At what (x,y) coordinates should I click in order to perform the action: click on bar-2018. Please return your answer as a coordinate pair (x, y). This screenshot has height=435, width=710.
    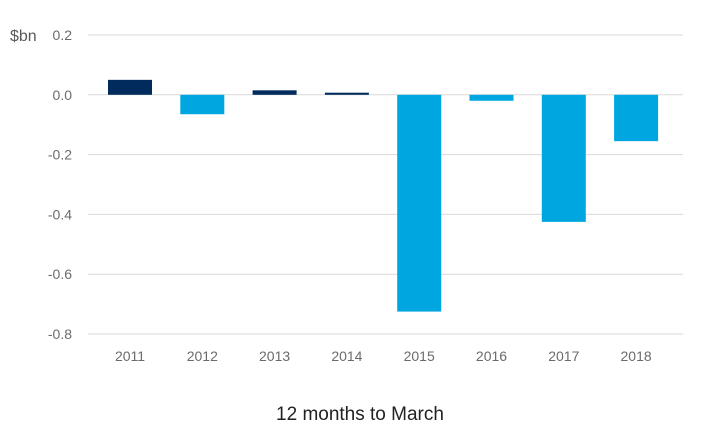
    Looking at the image, I should click on (636, 118).